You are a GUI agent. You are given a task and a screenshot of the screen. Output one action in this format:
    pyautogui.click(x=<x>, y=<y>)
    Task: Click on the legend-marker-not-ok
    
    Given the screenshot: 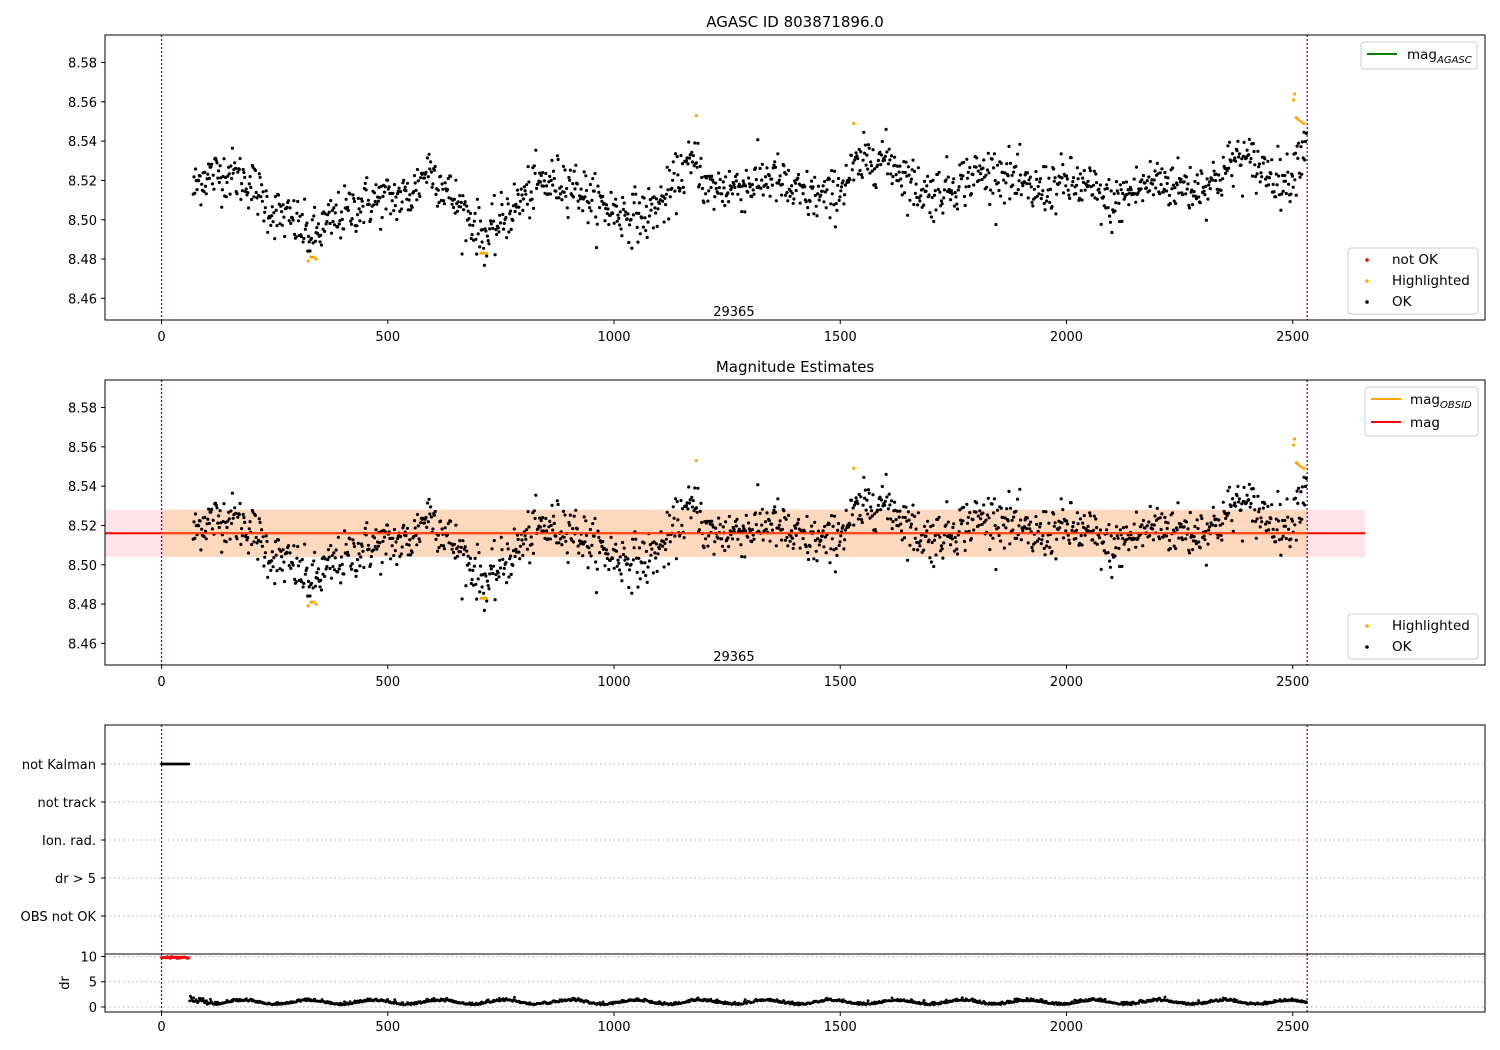 What is the action you would take?
    pyautogui.click(x=1367, y=260)
    